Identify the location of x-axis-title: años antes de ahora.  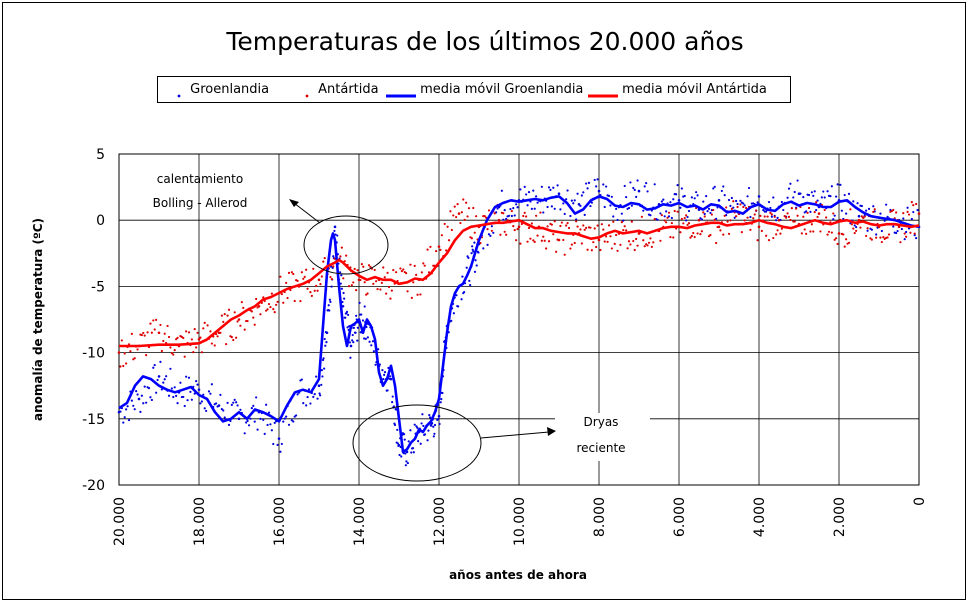
(518, 575).